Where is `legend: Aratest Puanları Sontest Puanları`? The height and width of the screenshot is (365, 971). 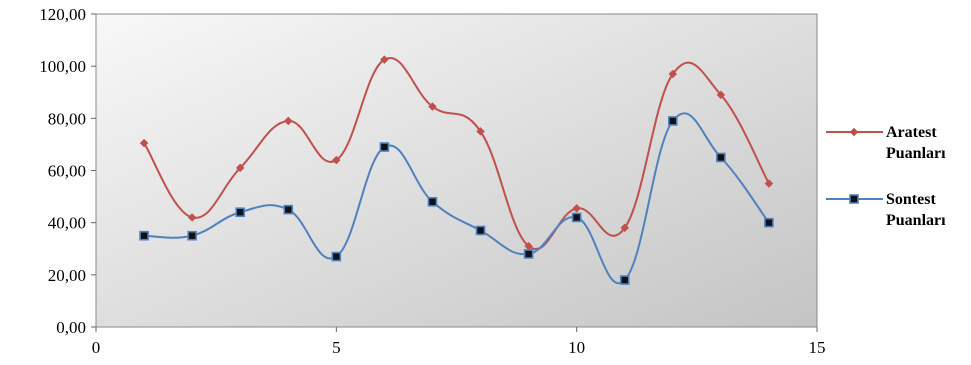 legend: Aratest Puanları Sontest Puanları is located at coordinates (886, 176).